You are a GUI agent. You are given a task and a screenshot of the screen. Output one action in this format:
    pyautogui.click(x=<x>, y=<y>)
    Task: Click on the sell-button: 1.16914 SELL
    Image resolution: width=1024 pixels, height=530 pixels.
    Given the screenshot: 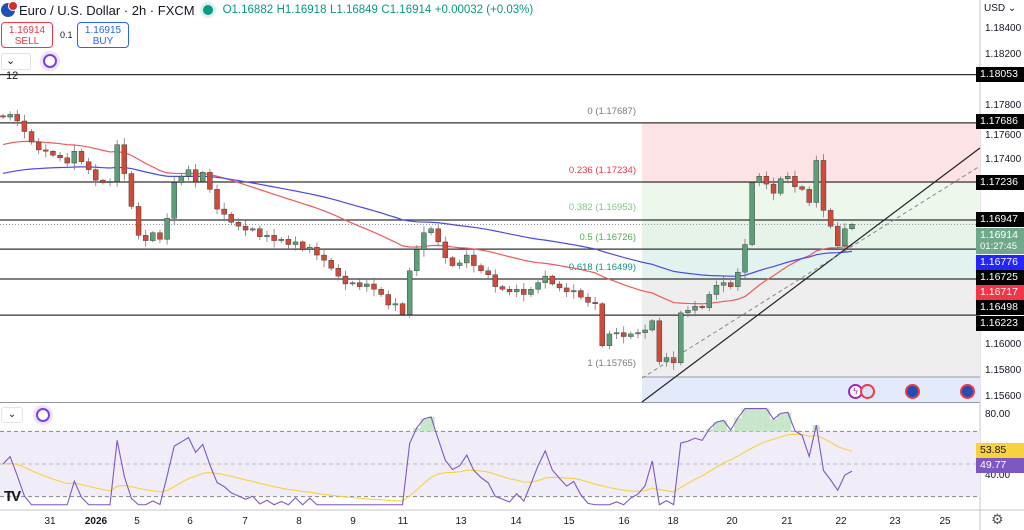 What is the action you would take?
    pyautogui.click(x=27, y=35)
    